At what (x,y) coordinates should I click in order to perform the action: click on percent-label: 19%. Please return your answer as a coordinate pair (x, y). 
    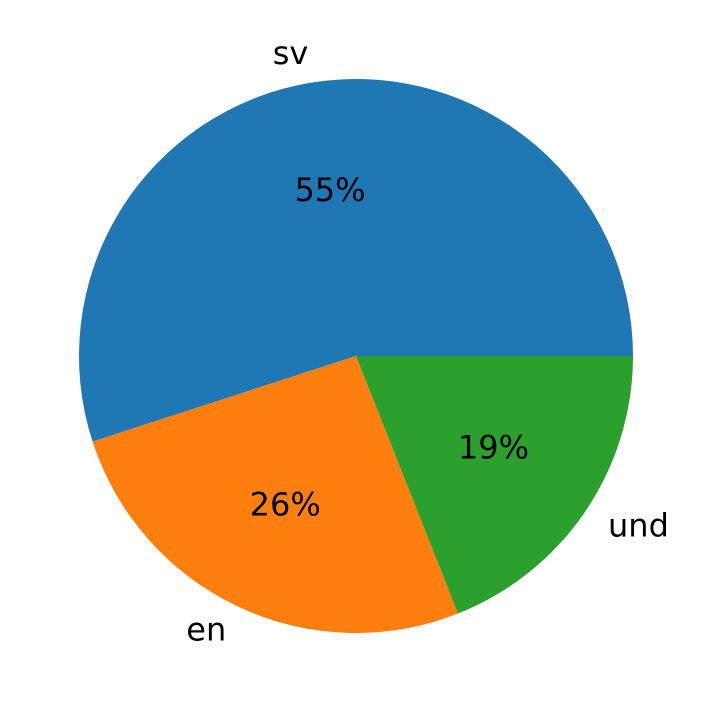
    Looking at the image, I should click on (493, 447).